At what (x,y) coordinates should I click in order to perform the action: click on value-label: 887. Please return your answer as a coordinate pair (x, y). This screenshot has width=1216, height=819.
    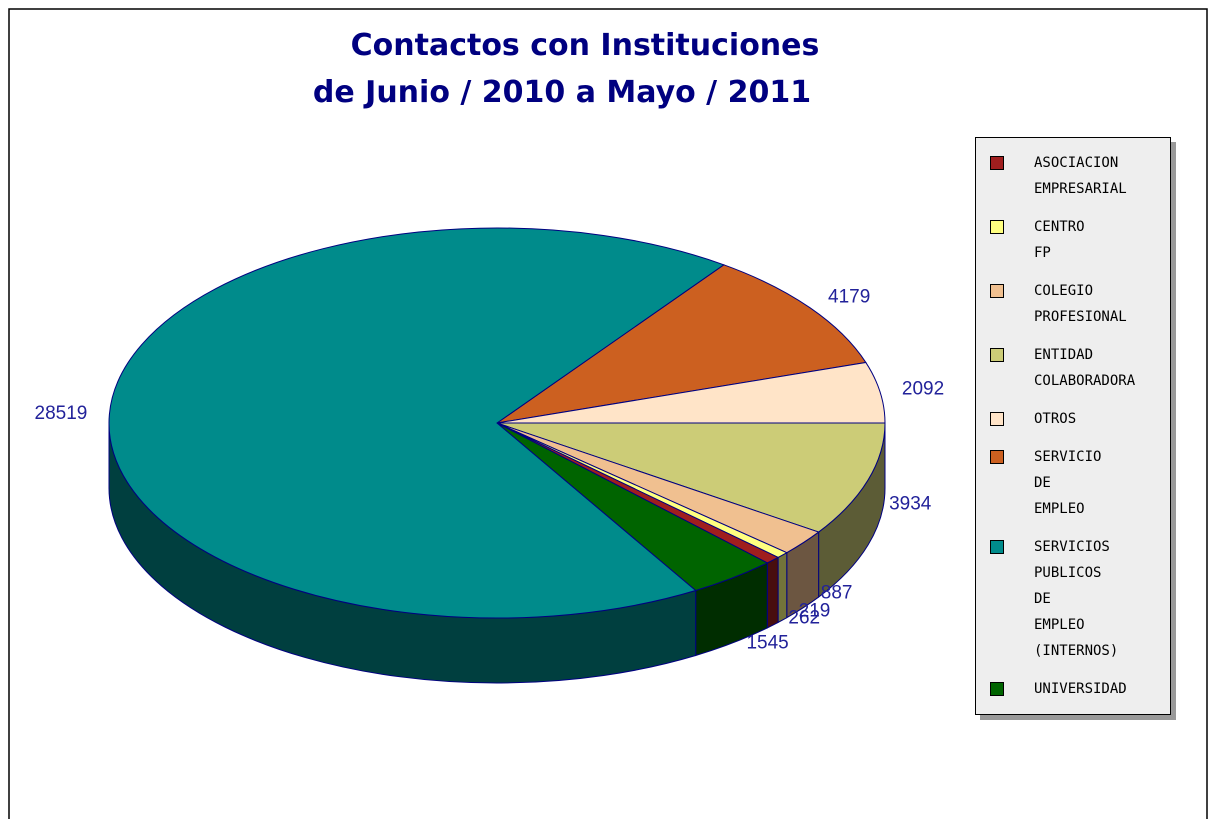
    Looking at the image, I should click on (837, 593).